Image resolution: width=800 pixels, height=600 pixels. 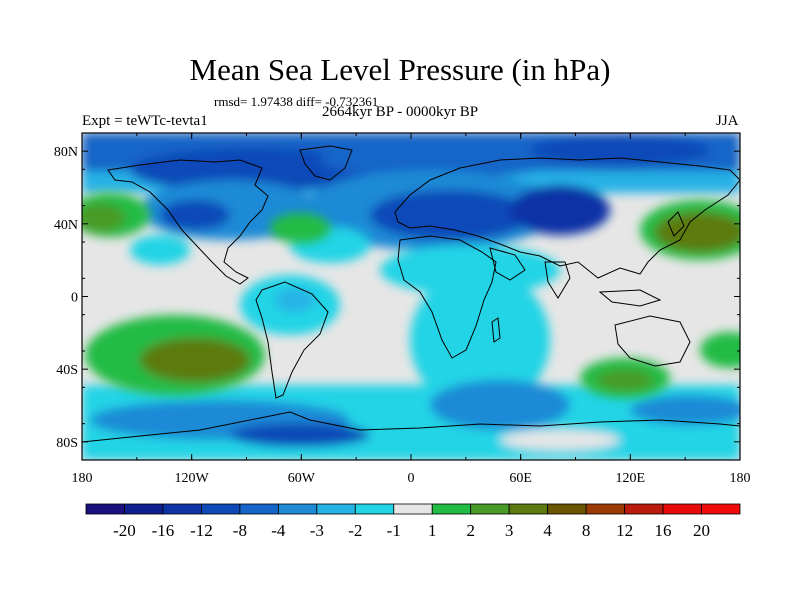 What do you see at coordinates (192, 478) in the screenshot?
I see `lon-tick-label: 120W` at bounding box center [192, 478].